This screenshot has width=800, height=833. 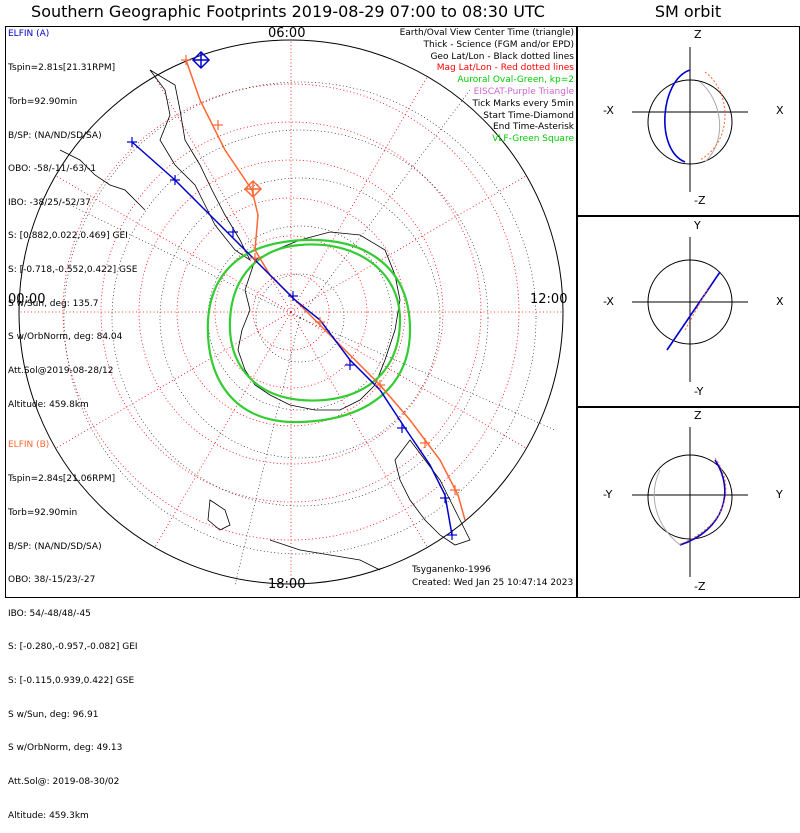 What do you see at coordinates (498, 44) in the screenshot?
I see `legend-item: Thick - Science (FGM and/or EPD)` at bounding box center [498, 44].